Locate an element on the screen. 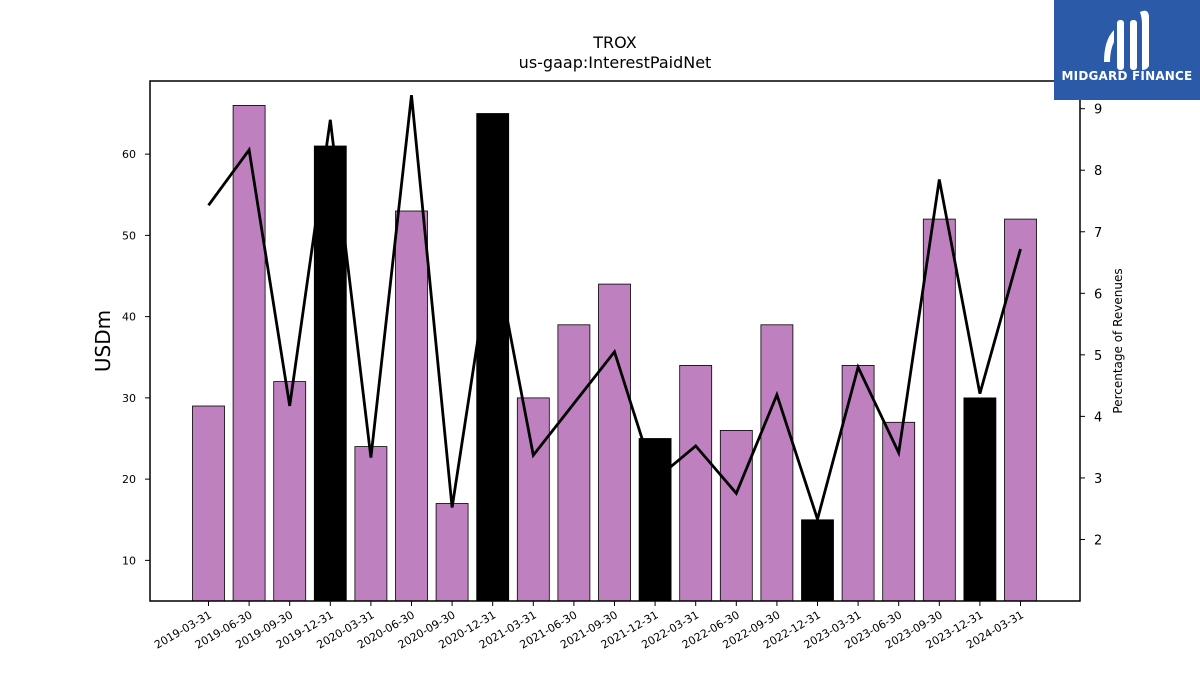  chart-title: TROX is located at coordinates (614, 42).